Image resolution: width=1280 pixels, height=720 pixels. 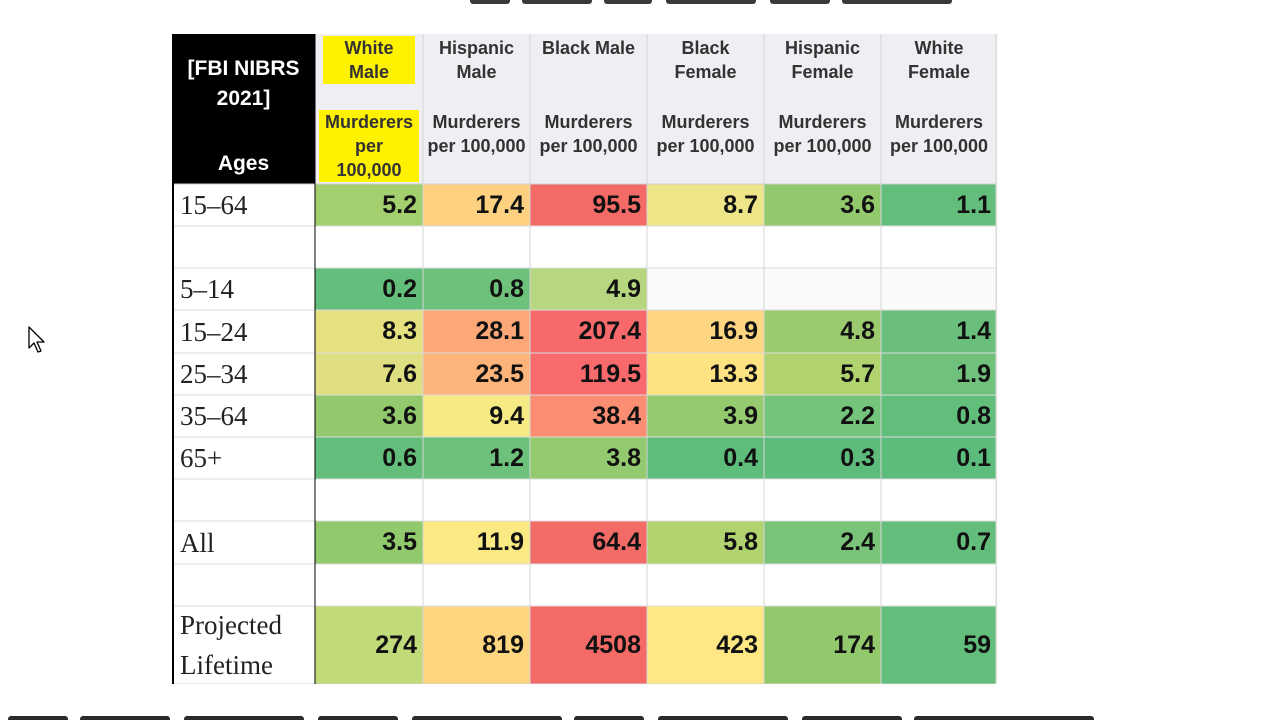 What do you see at coordinates (588, 374) in the screenshot?
I see `heatmap-cell: 119.5` at bounding box center [588, 374].